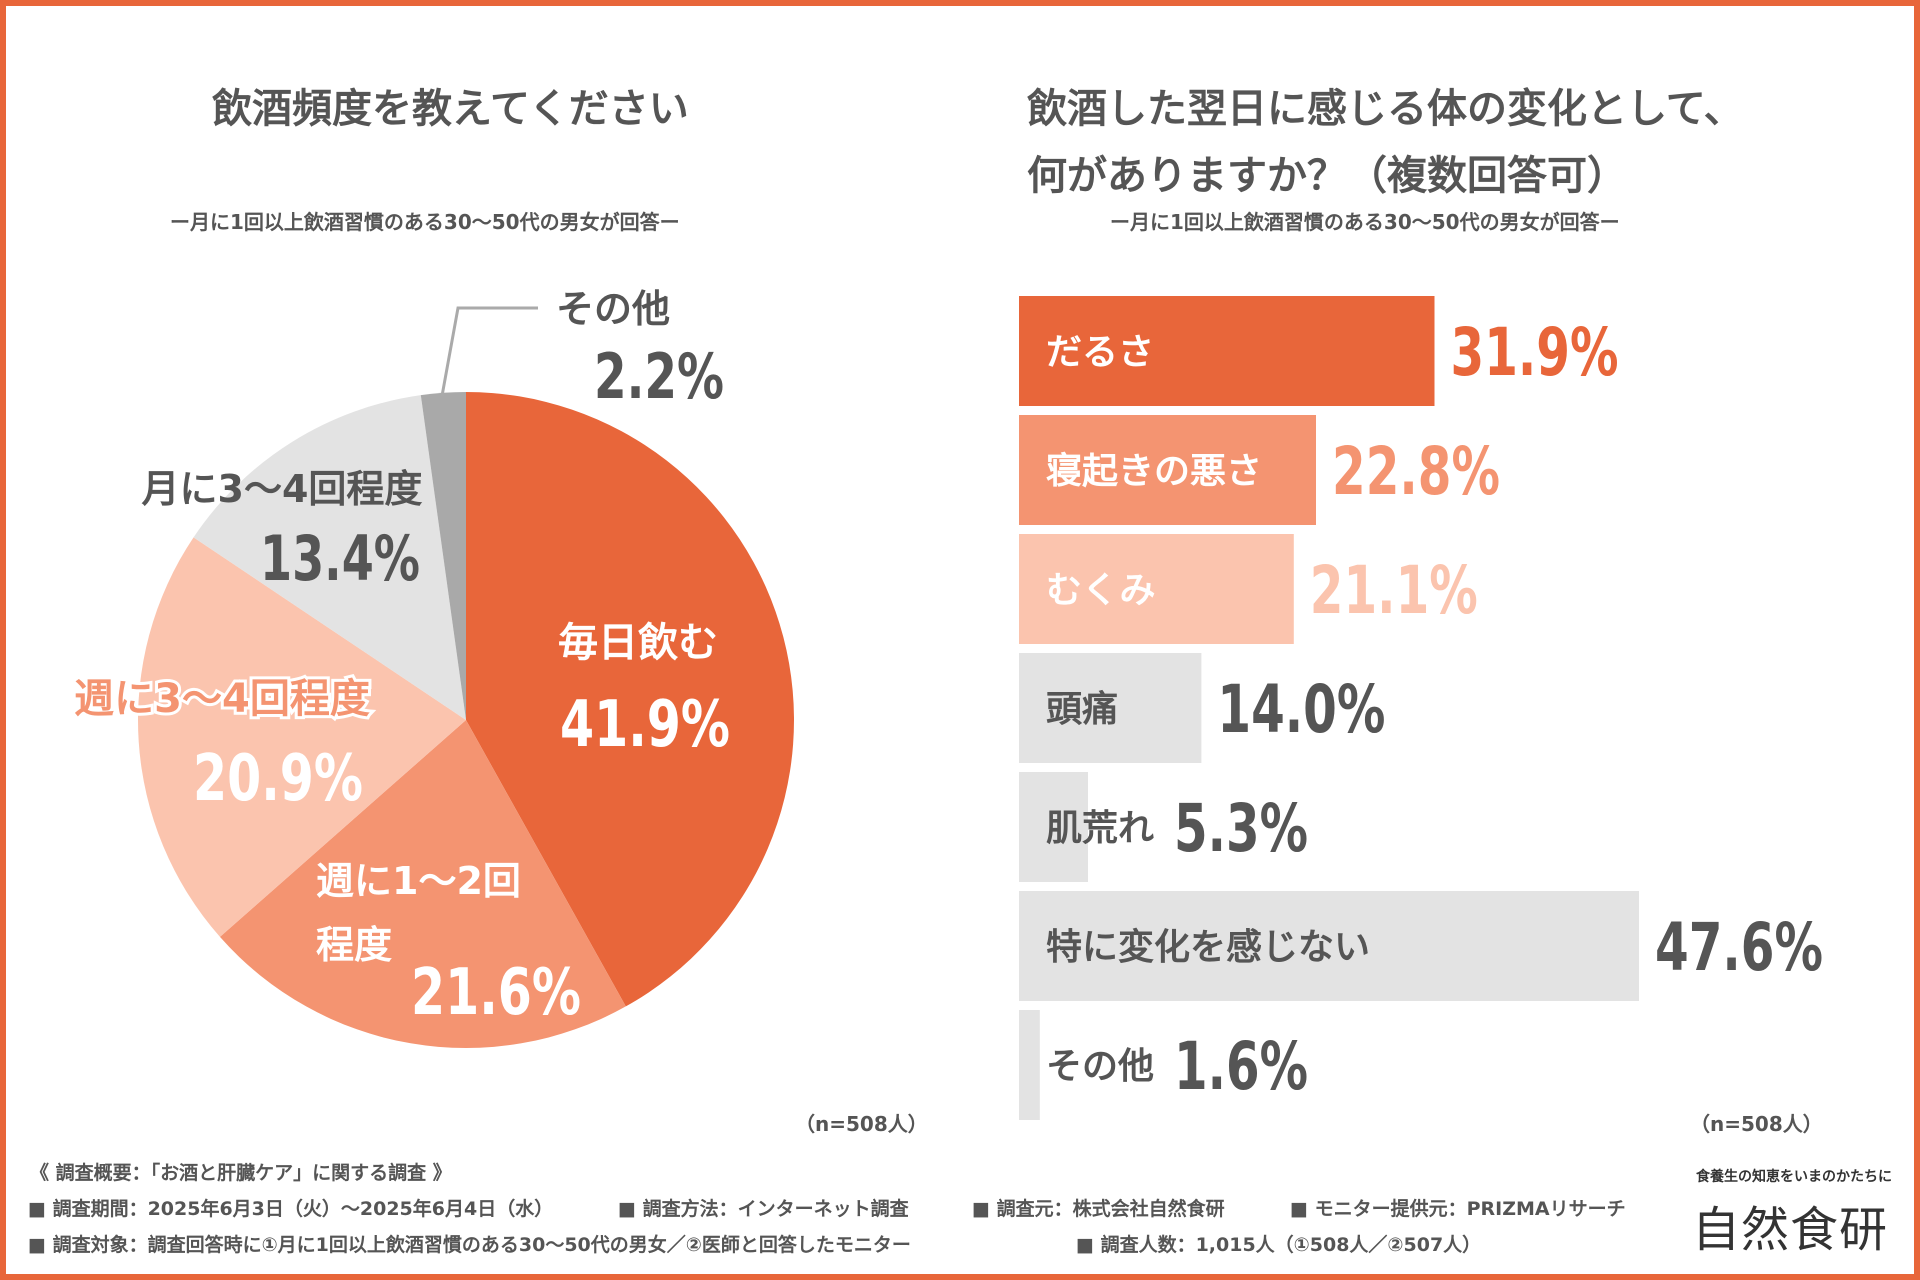 The height and width of the screenshot is (1280, 1920). Describe the element at coordinates (354, 945) in the screenshot. I see `pie-label-1b: 程度` at that location.